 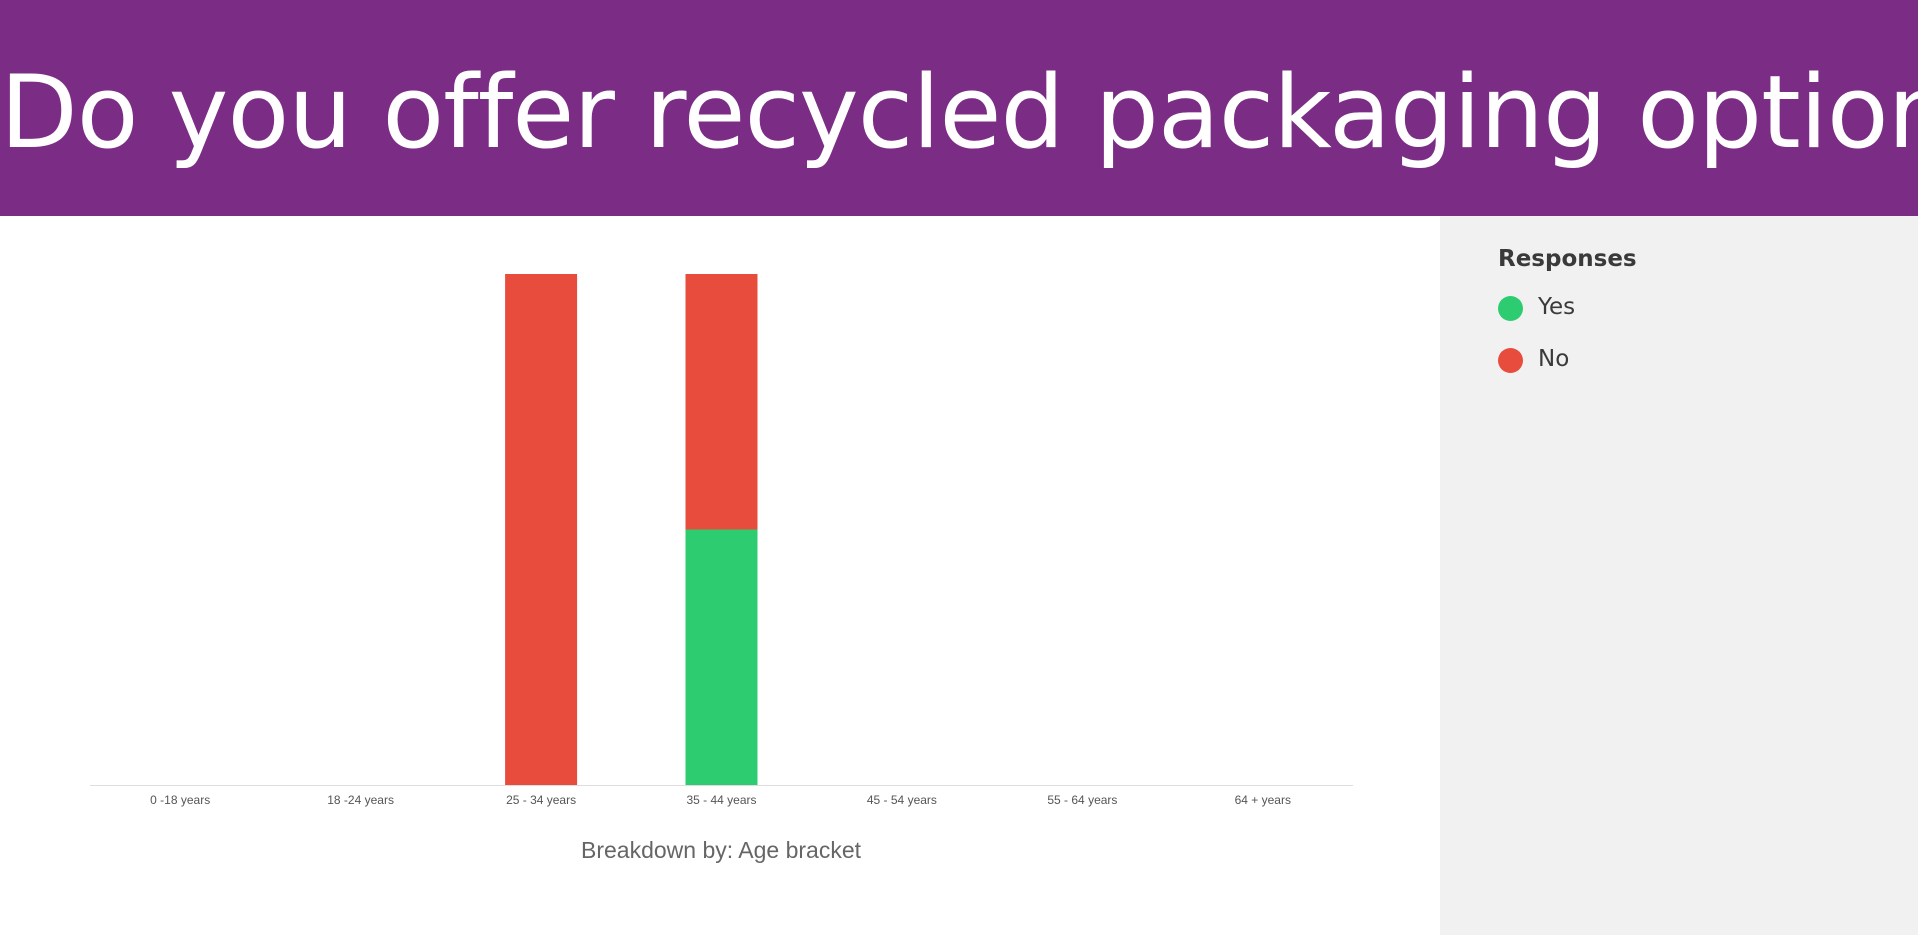 What do you see at coordinates (180, 800) in the screenshot?
I see `x-tick-label-1: 0 -18 years` at bounding box center [180, 800].